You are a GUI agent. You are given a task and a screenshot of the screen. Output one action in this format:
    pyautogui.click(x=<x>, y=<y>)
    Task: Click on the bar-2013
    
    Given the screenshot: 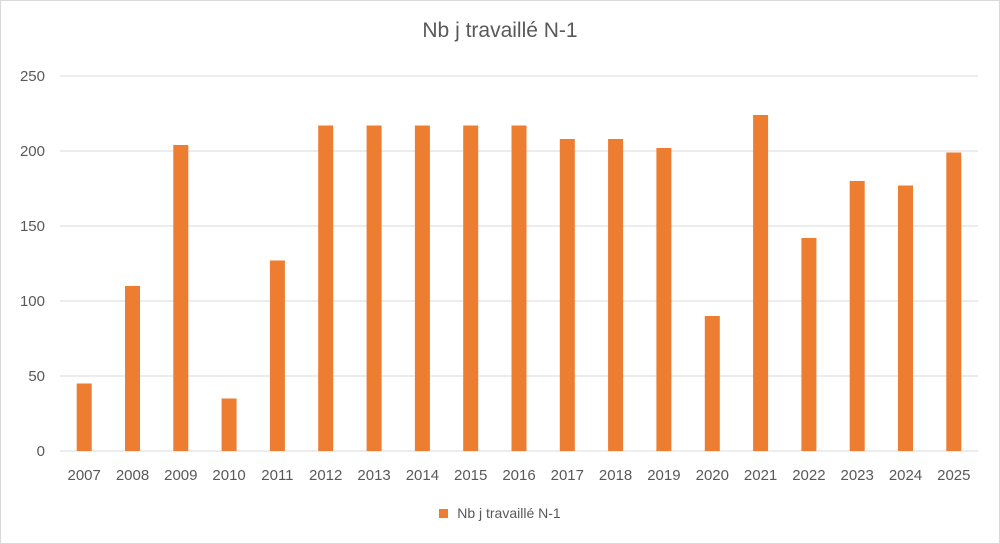 What is the action you would take?
    pyautogui.click(x=374, y=288)
    